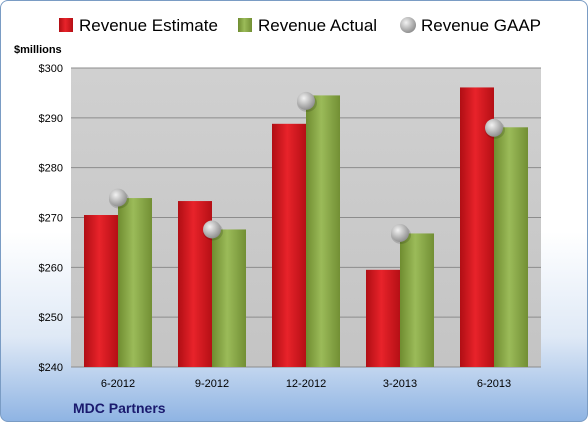  What do you see at coordinates (494, 384) in the screenshot?
I see `x-tick-label: 6-2013` at bounding box center [494, 384].